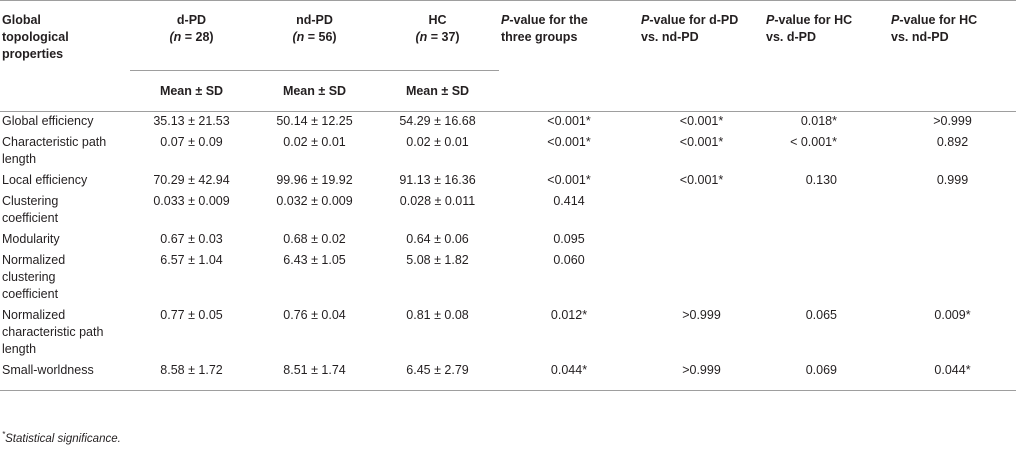 This screenshot has width=1016, height=453. I want to click on row-label: Normalized characteristic path length, so click(53, 332).